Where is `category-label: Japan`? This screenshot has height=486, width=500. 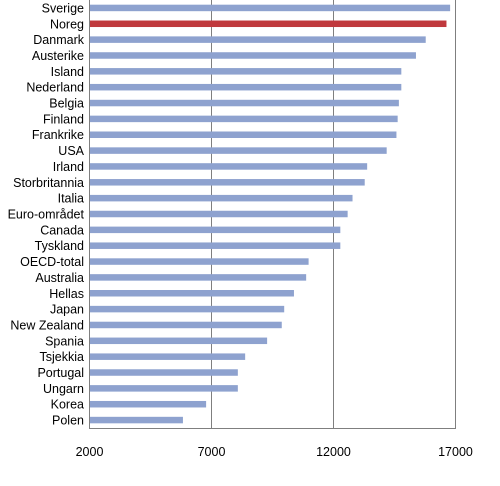
category-label: Japan is located at coordinates (67, 310).